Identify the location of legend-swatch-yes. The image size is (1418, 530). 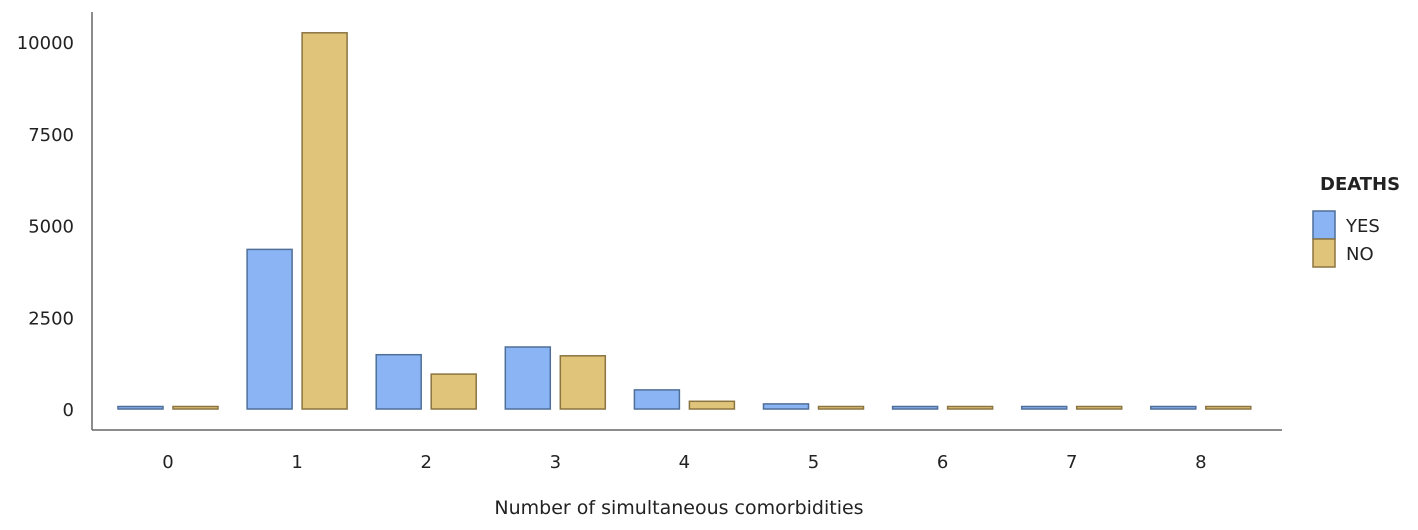
(1324, 225).